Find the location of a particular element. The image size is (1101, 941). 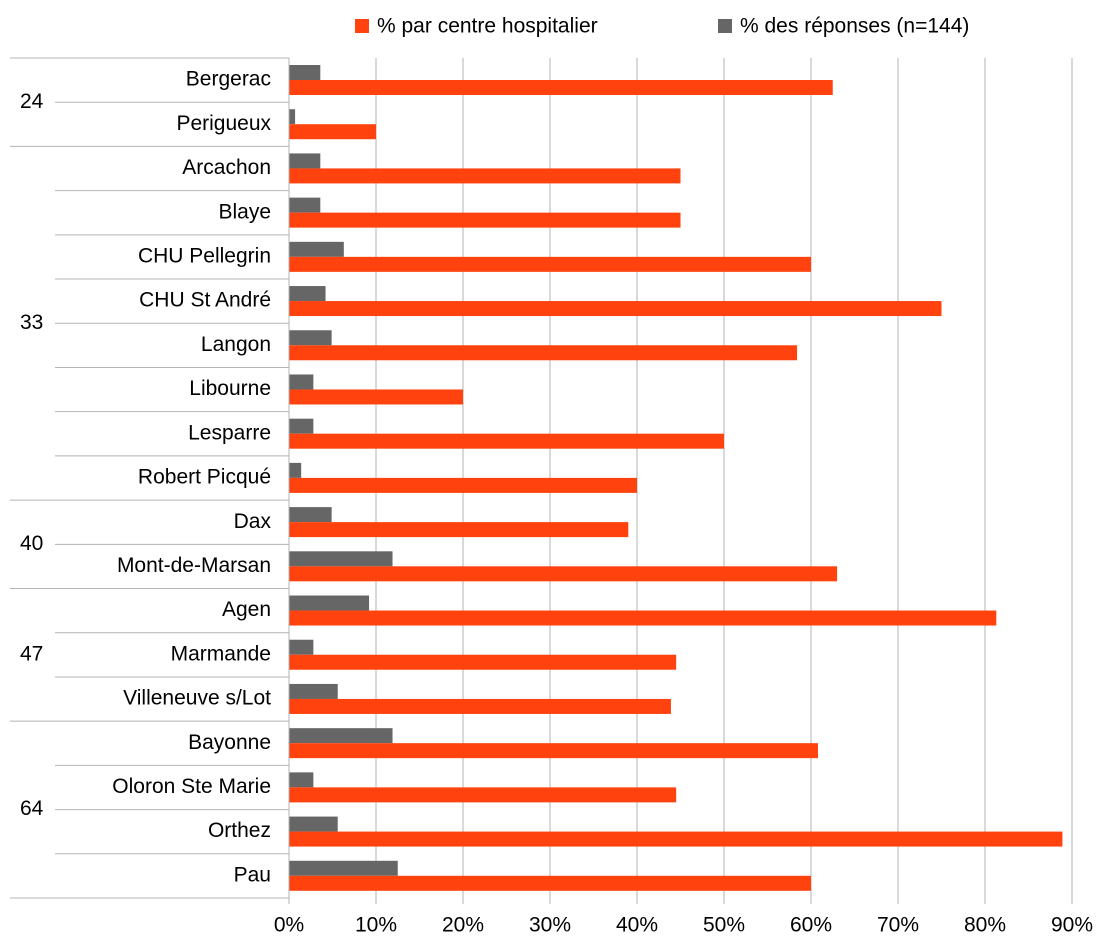

category-label: Dax is located at coordinates (253, 521).